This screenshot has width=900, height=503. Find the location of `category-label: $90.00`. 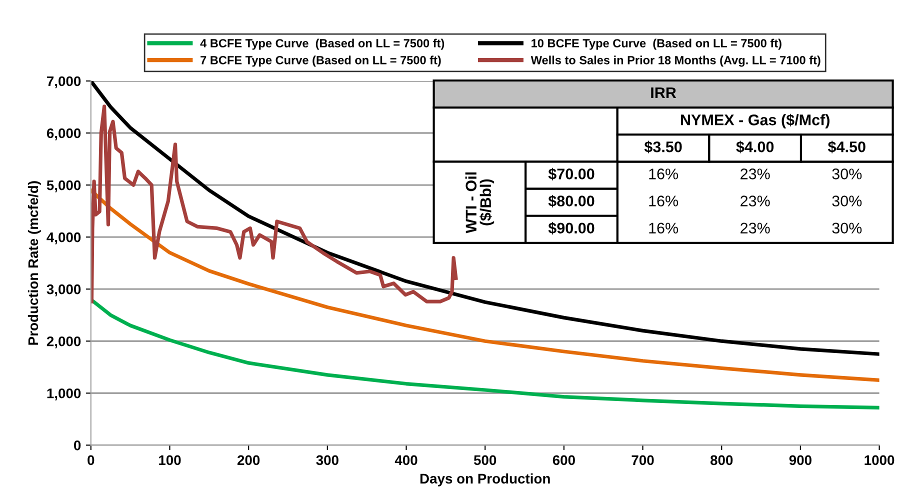

category-label: $90.00 is located at coordinates (571, 228).